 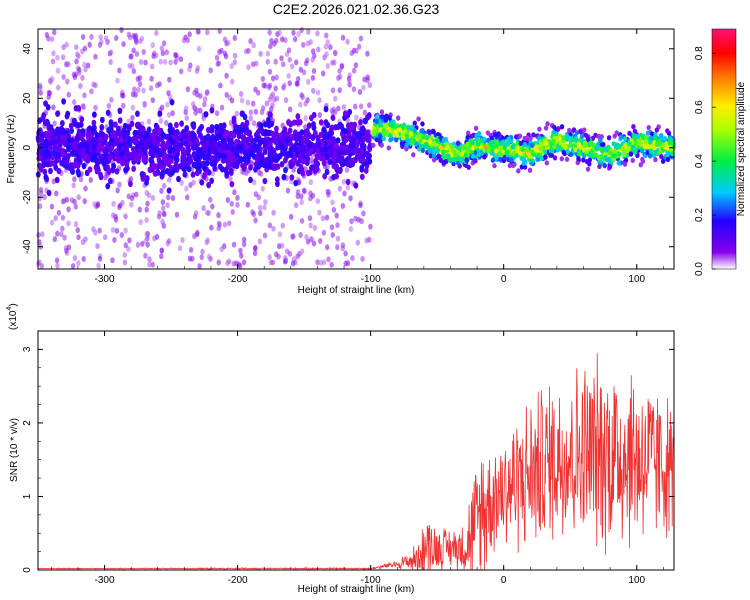 What do you see at coordinates (105, 580) in the screenshot?
I see `snr-xtick-label: -300` at bounding box center [105, 580].